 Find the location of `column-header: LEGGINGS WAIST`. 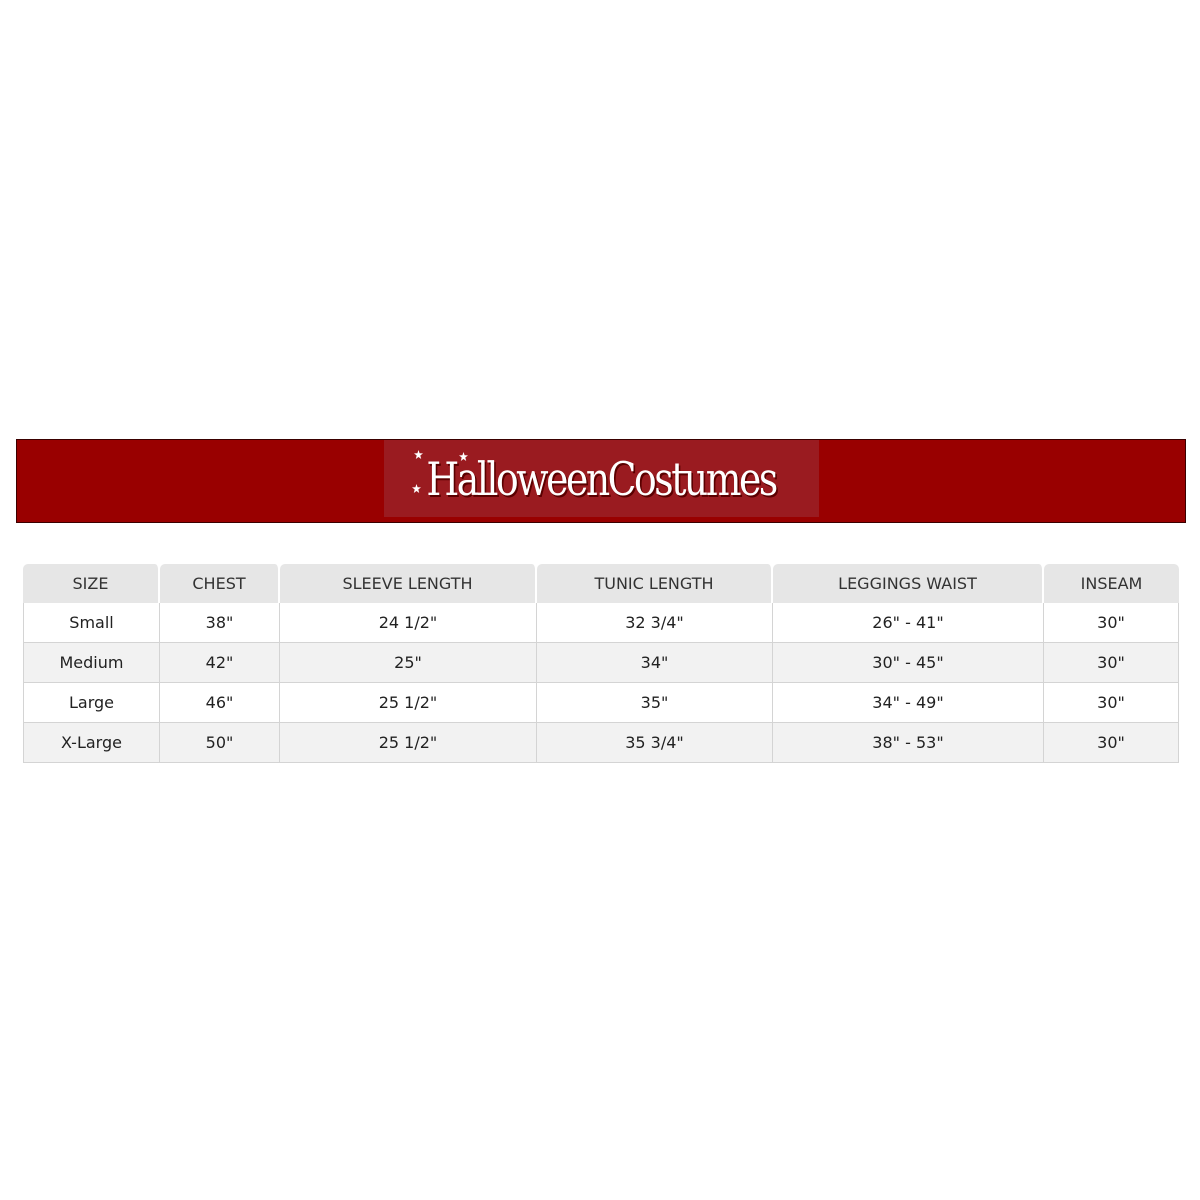

column-header: LEGGINGS WAIST is located at coordinates (908, 583).